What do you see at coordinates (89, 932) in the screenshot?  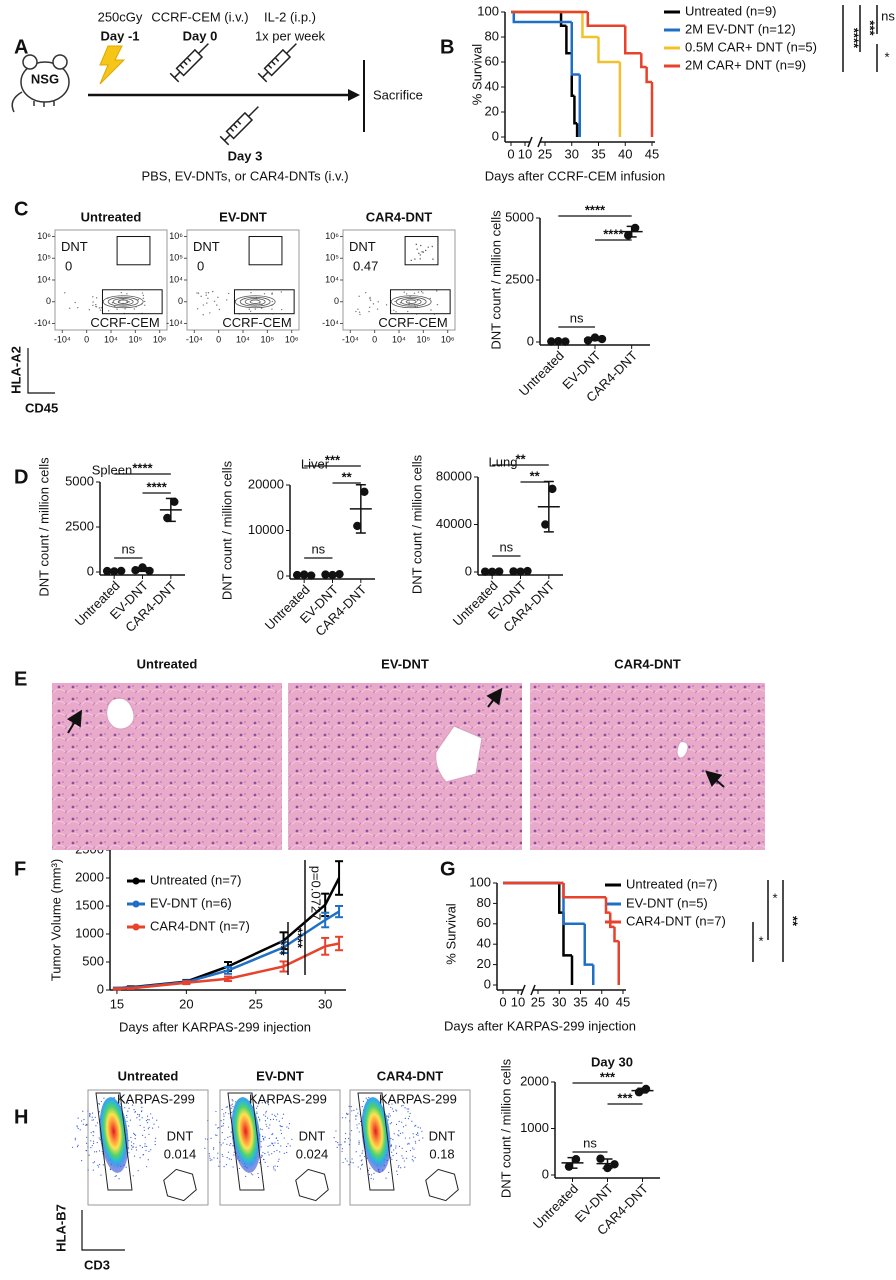 I see `y-tick-label: 1000` at bounding box center [89, 932].